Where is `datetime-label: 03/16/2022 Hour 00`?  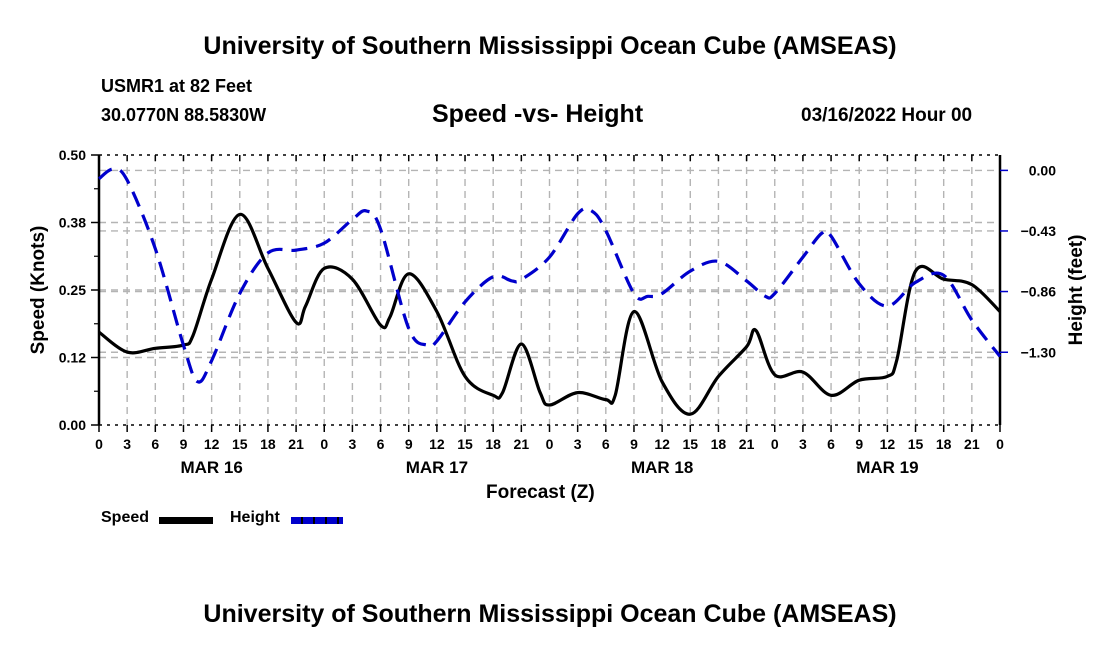 datetime-label: 03/16/2022 Hour 00 is located at coordinates (887, 115).